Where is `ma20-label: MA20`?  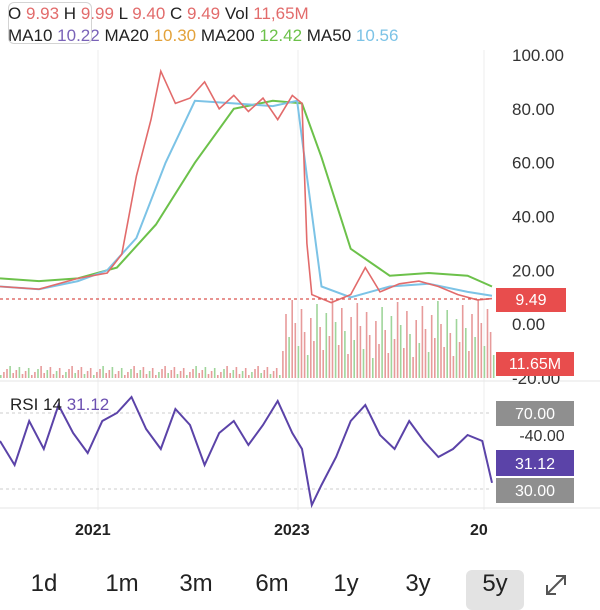
ma20-label: MA20 is located at coordinates (126, 35).